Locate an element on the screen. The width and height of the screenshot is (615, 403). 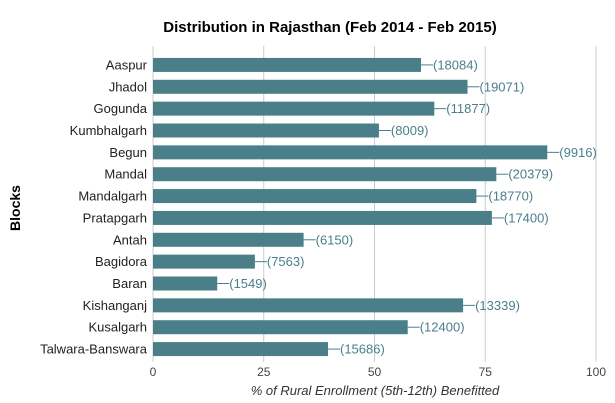
data-label: (17400) is located at coordinates (526, 217).